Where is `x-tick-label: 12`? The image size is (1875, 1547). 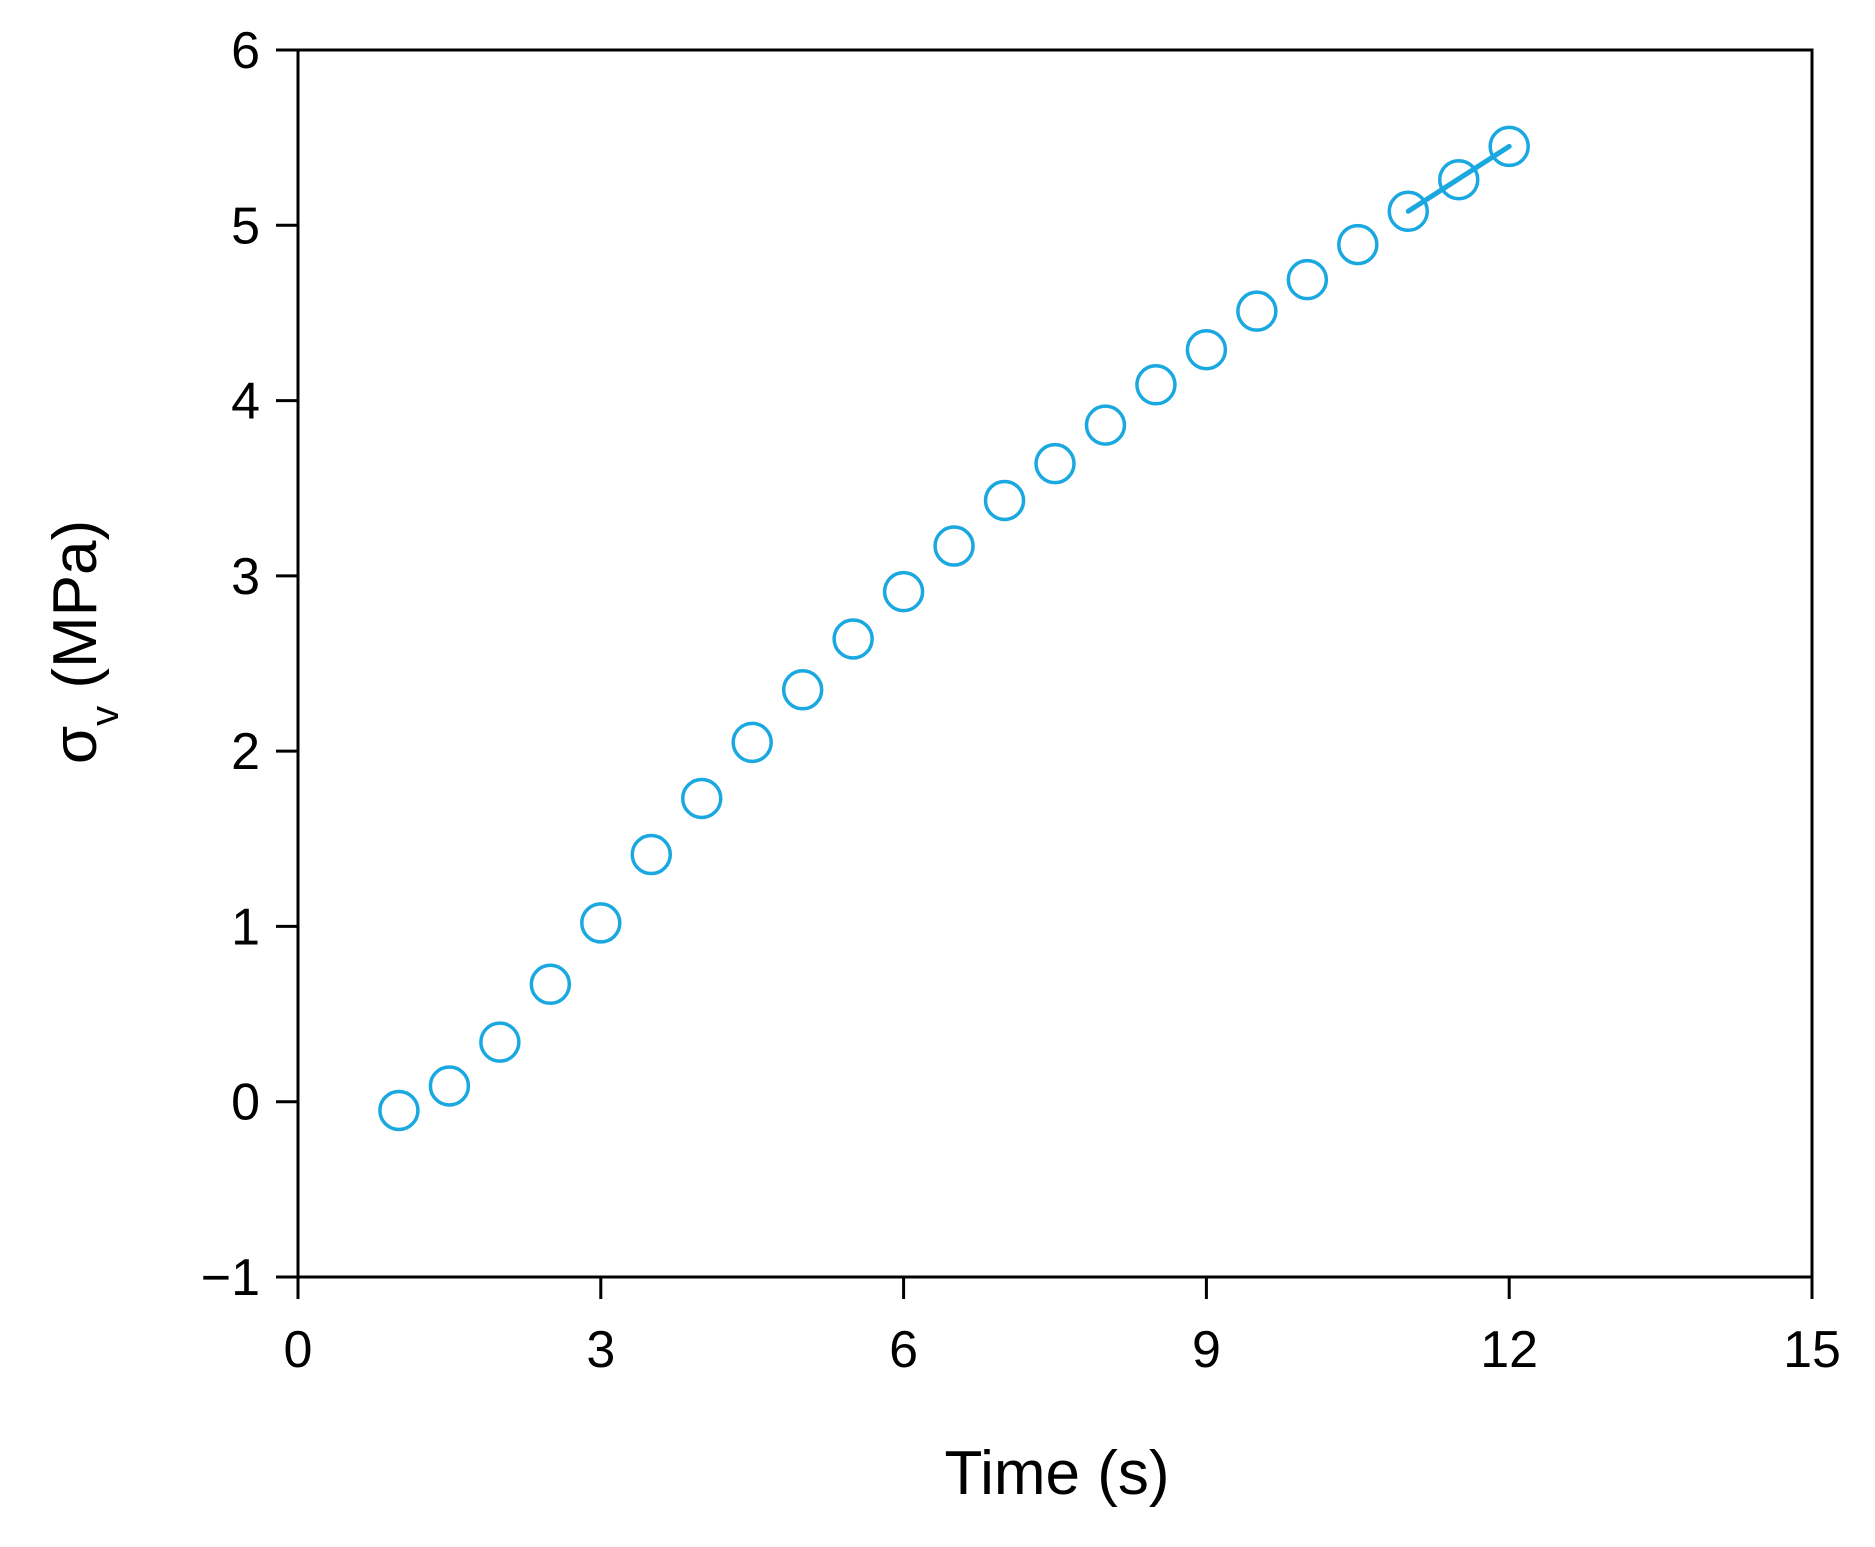
x-tick-label: 12 is located at coordinates (1509, 1350).